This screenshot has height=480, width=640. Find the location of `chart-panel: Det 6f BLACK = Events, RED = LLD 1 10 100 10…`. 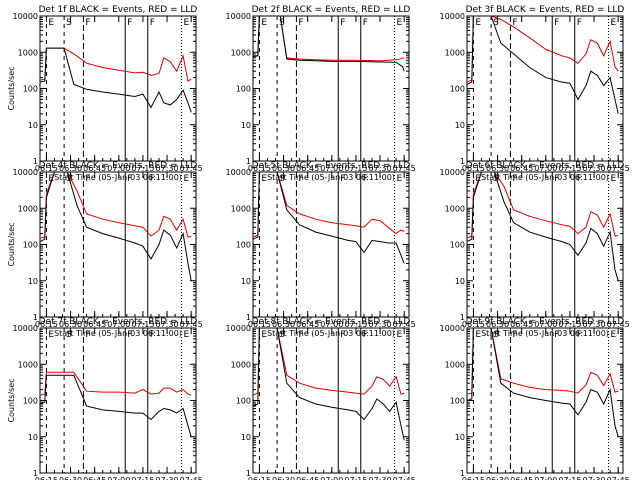

chart-panel: Det 6f BLACK = Events, RED = LLD 1 10 100 10… is located at coordinates (535, 249).